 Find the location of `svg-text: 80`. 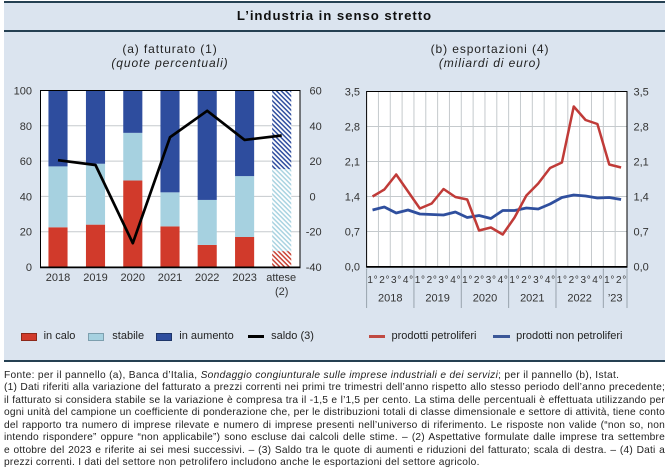

svg-text: 80 is located at coordinates (26, 127).